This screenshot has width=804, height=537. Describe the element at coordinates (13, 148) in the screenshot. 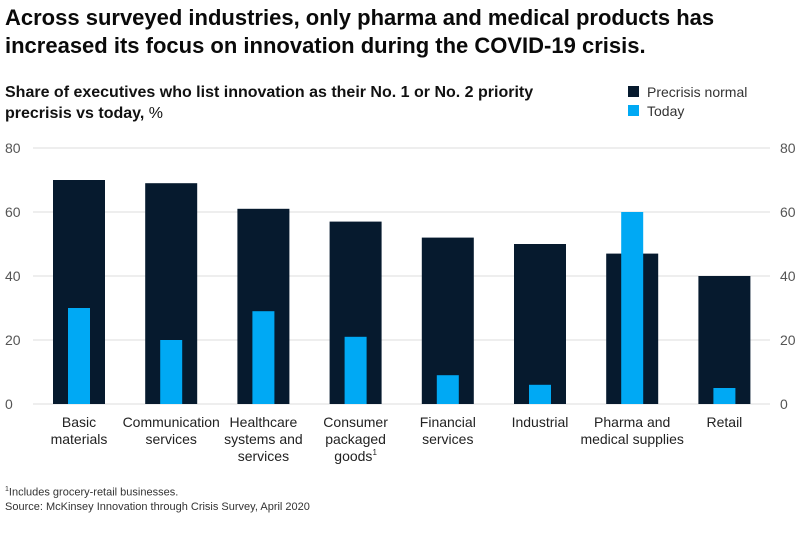

I see `y-tick-label-left: 80` at that location.